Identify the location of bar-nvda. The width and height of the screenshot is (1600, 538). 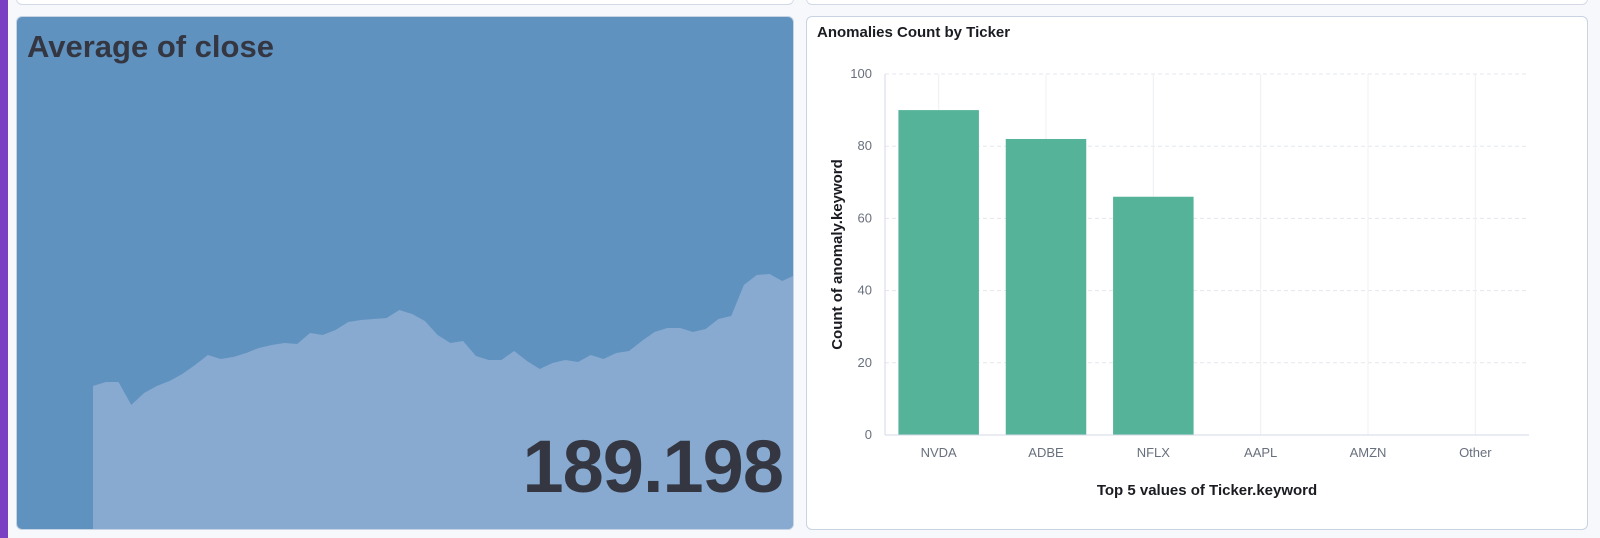
(938, 272).